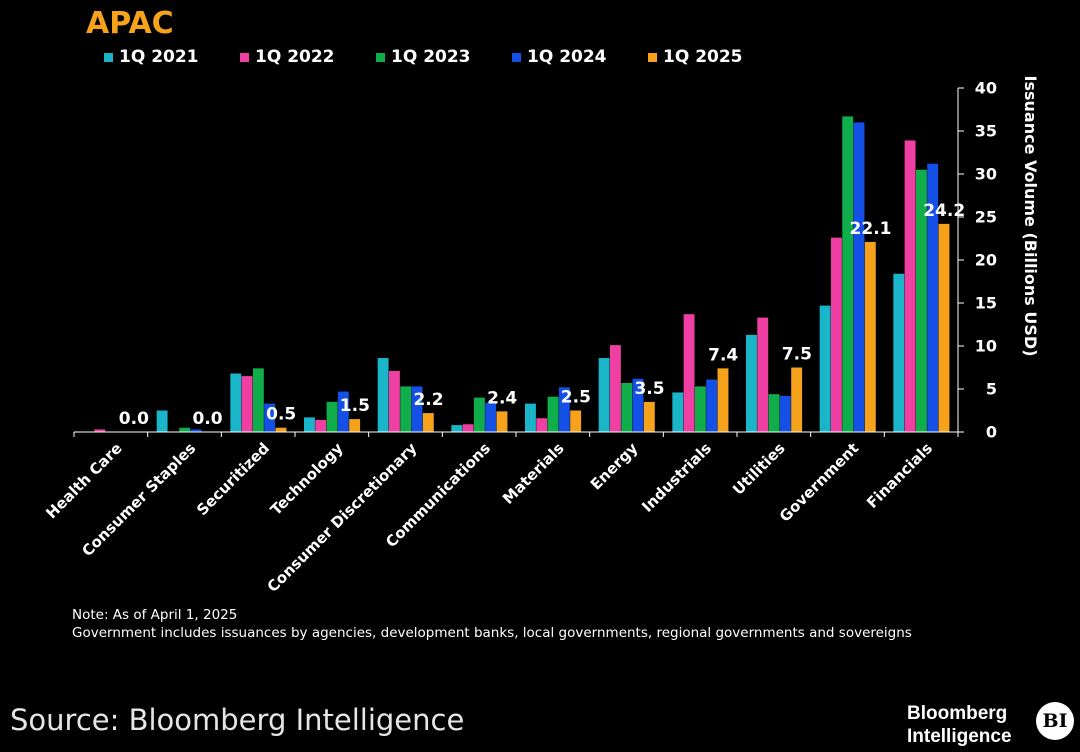 This screenshot has width=1080, height=752. I want to click on x-tick-label: Financials, so click(899, 475).